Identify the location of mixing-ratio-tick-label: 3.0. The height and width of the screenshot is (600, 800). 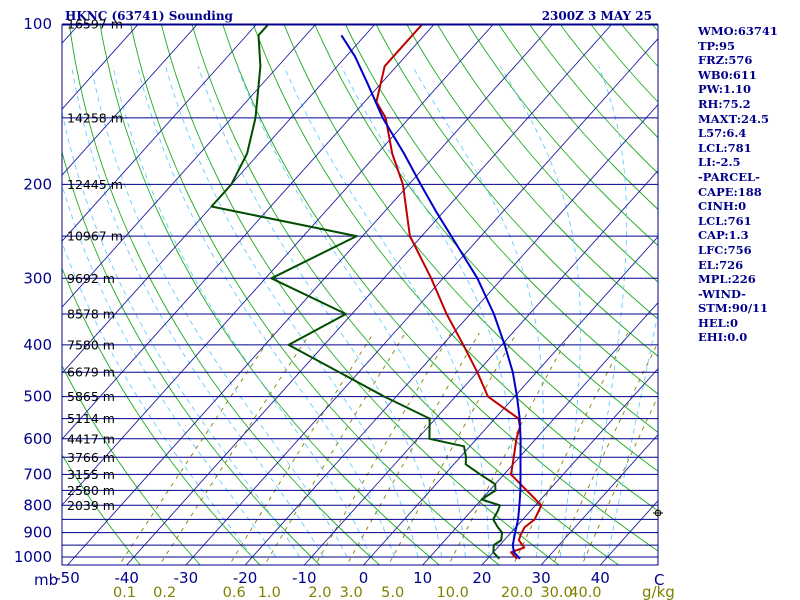
(351, 592).